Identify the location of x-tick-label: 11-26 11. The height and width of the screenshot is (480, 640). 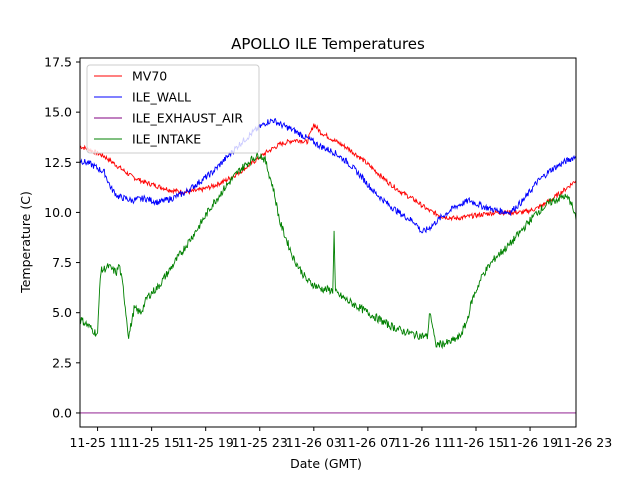
(422, 442).